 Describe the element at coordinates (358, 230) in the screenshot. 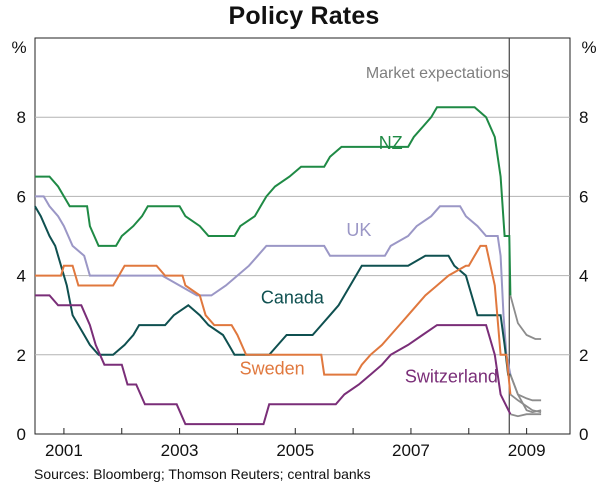

I see `series-label-uk: UK` at that location.